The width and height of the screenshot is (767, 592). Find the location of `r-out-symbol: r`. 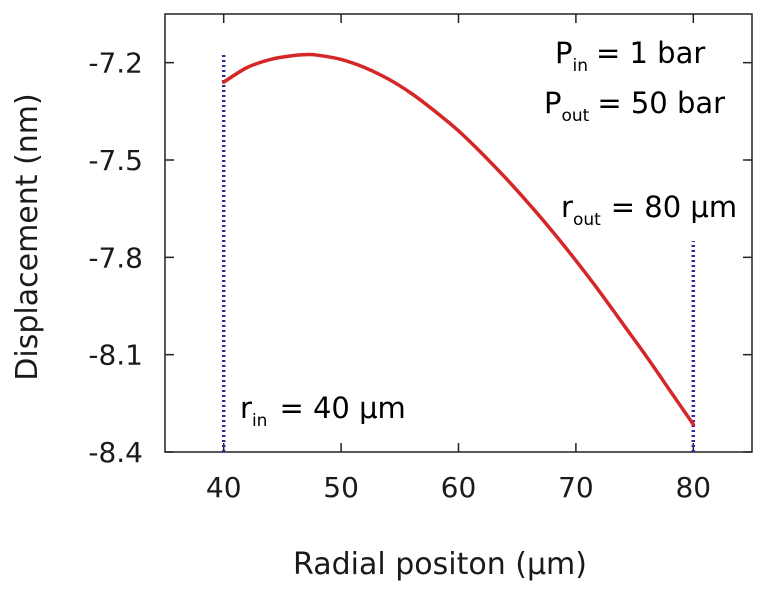

r-out-symbol: r is located at coordinates (567, 207).